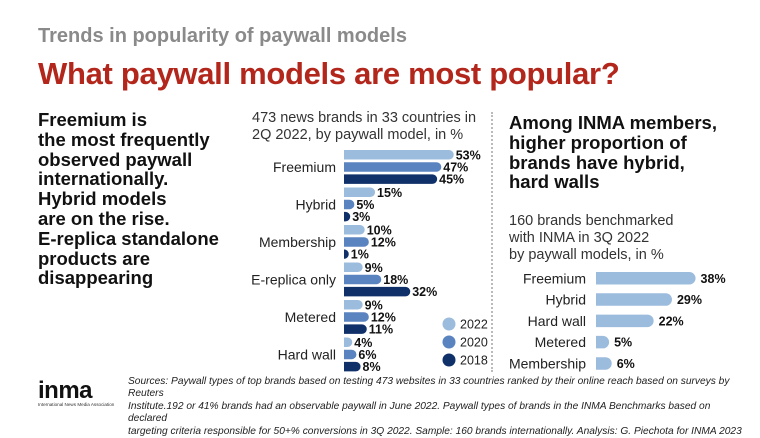 Image resolution: width=760 pixels, height=438 pixels. I want to click on left-category-label: Freemium, so click(304, 167).